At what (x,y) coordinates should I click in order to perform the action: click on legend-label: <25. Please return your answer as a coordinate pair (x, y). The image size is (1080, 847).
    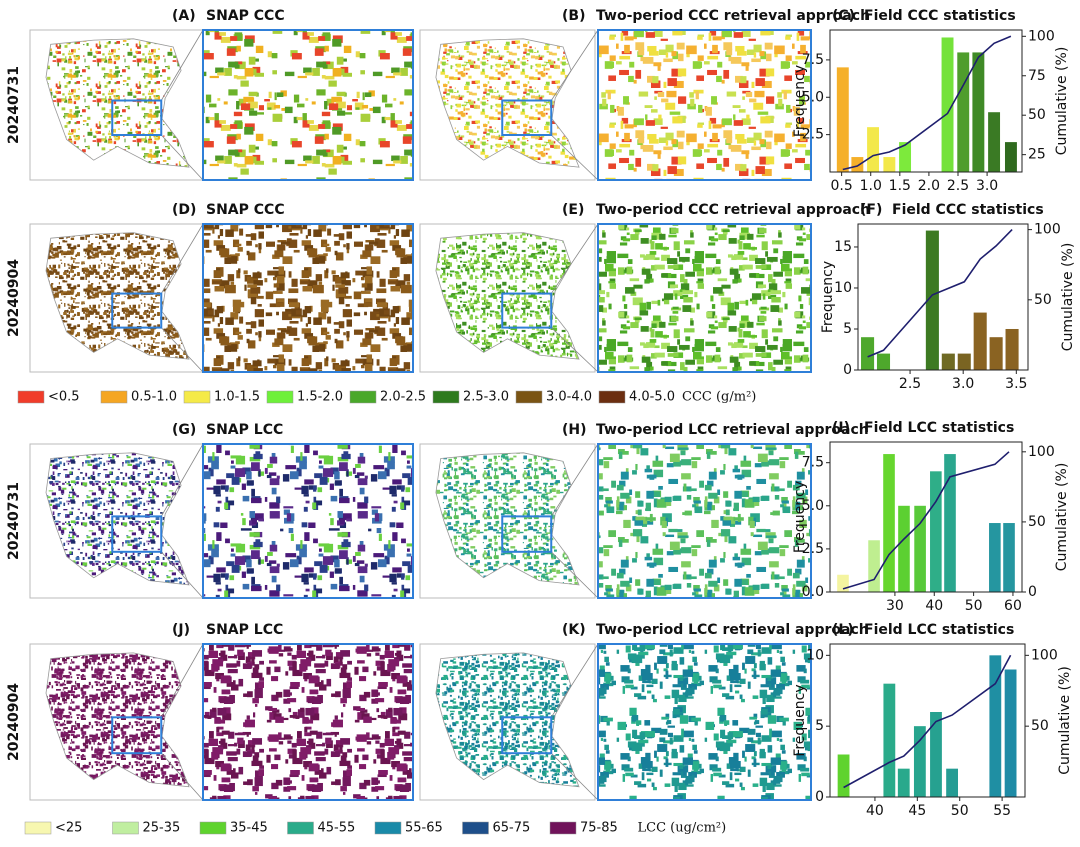
    Looking at the image, I should click on (68, 828).